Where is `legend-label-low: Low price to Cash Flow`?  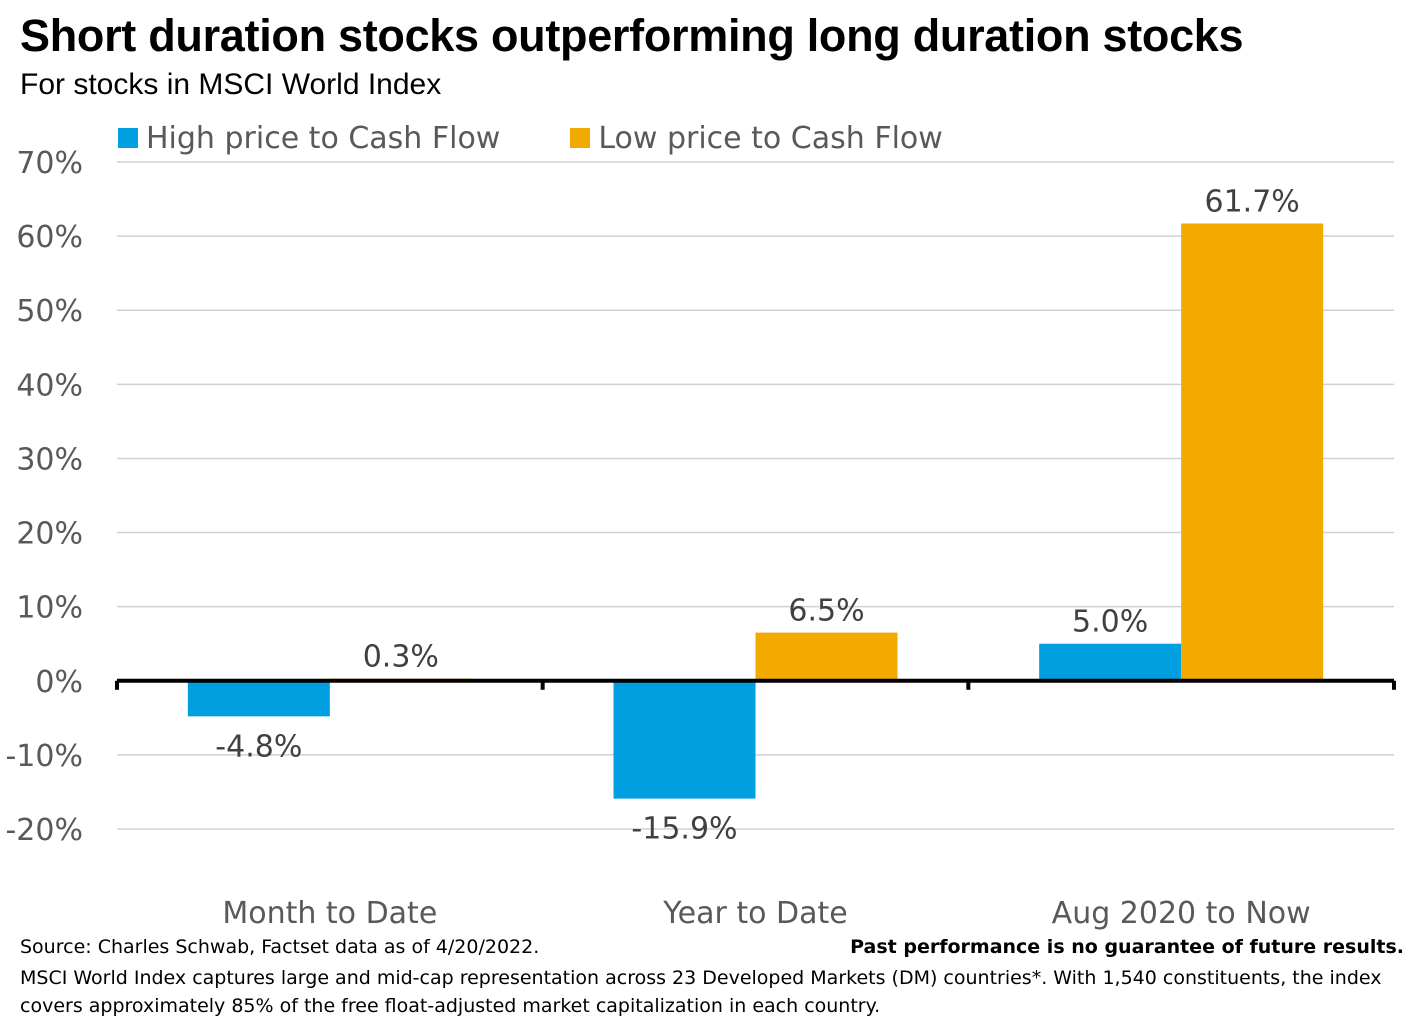
legend-label-low: Low price to Cash Flow is located at coordinates (770, 138).